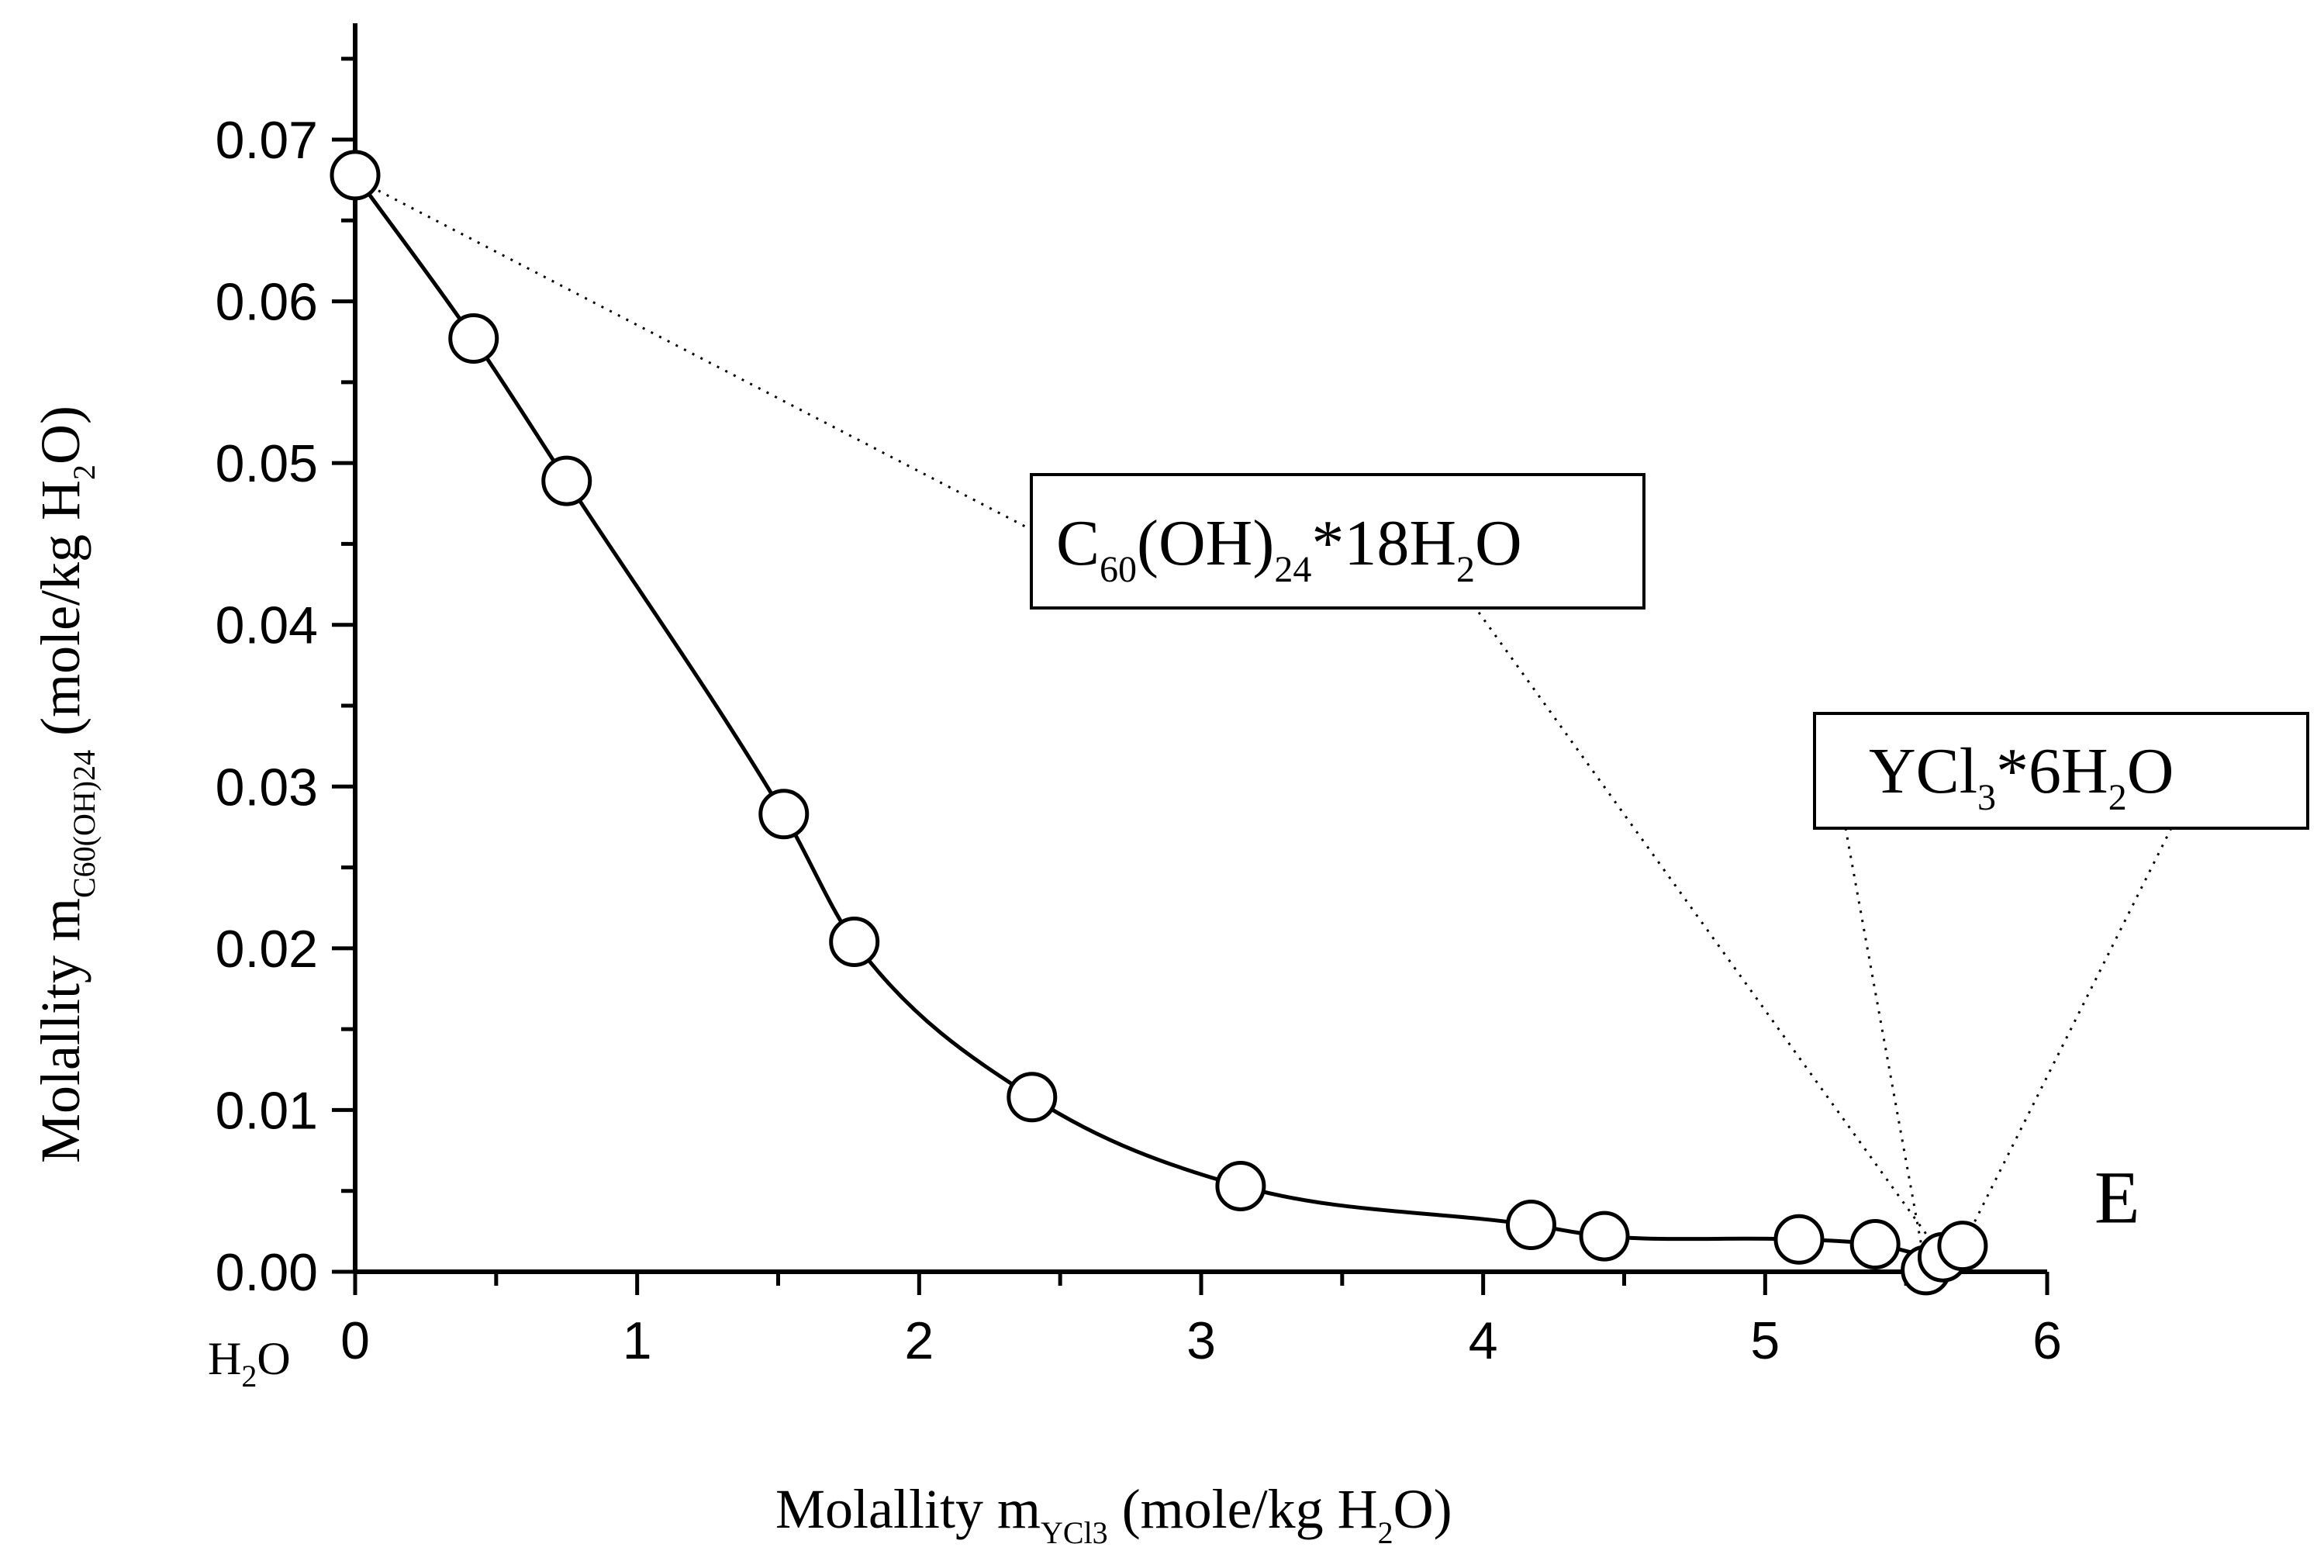 This screenshot has height=1568, width=2324. What do you see at coordinates (1483, 1340) in the screenshot?
I see `x-tick-label: 4` at bounding box center [1483, 1340].